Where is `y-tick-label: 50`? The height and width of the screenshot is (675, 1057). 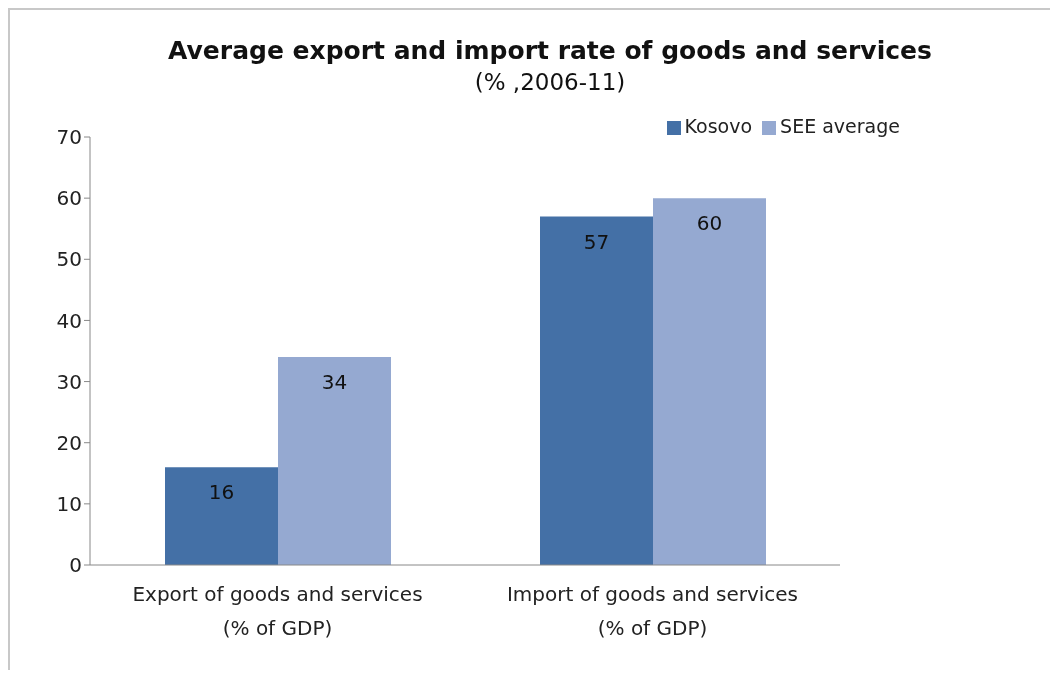
y-tick-label: 50 is located at coordinates (69, 259).